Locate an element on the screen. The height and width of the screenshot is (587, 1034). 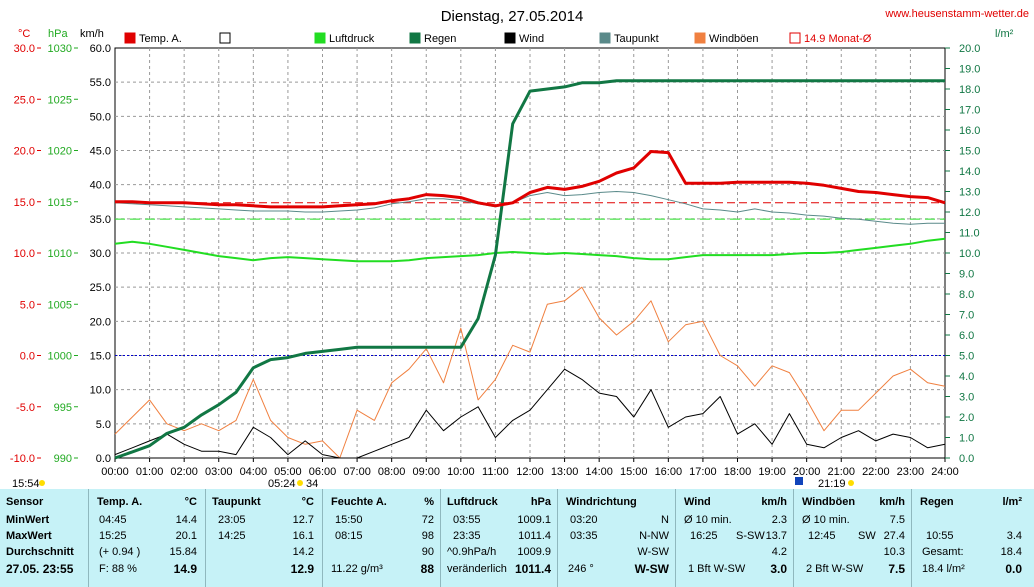
hum-min-time: 15:50 is located at coordinates (349, 520).